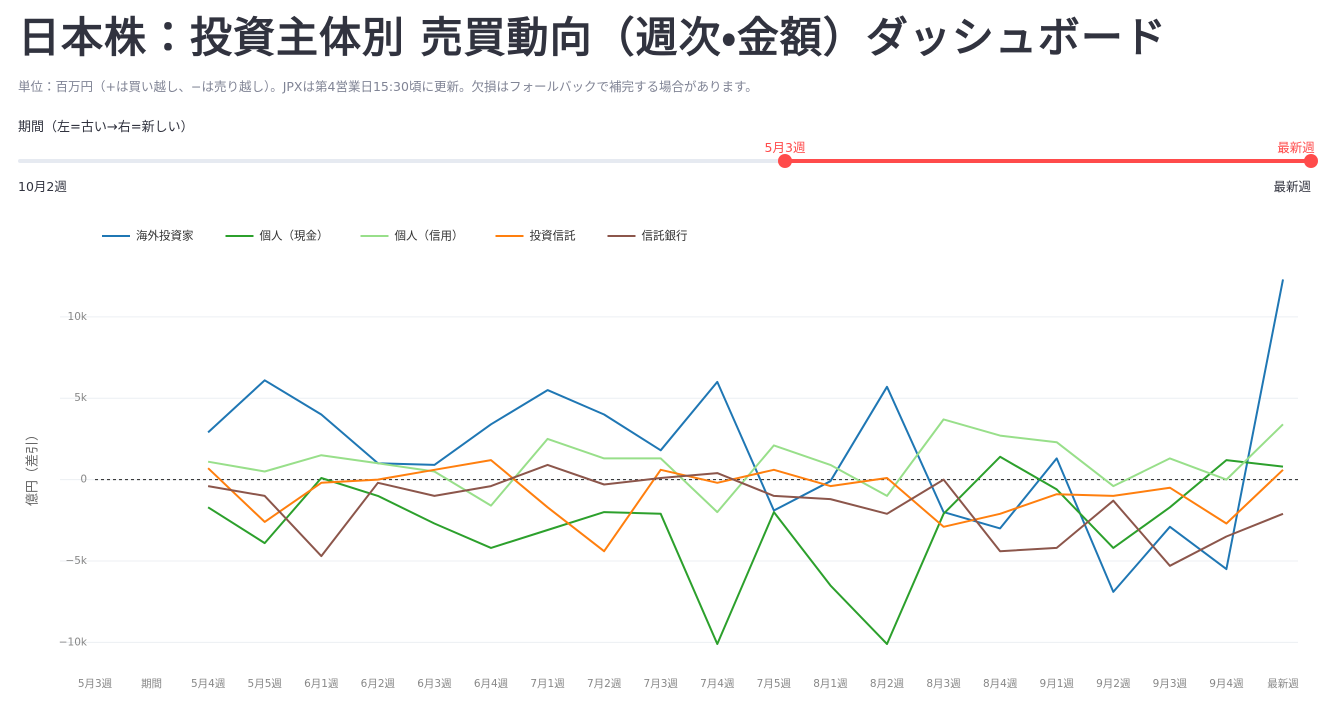 This screenshot has height=701, width=1339. What do you see at coordinates (547, 684) in the screenshot?
I see `x-tick-label: 7月1週` at bounding box center [547, 684].